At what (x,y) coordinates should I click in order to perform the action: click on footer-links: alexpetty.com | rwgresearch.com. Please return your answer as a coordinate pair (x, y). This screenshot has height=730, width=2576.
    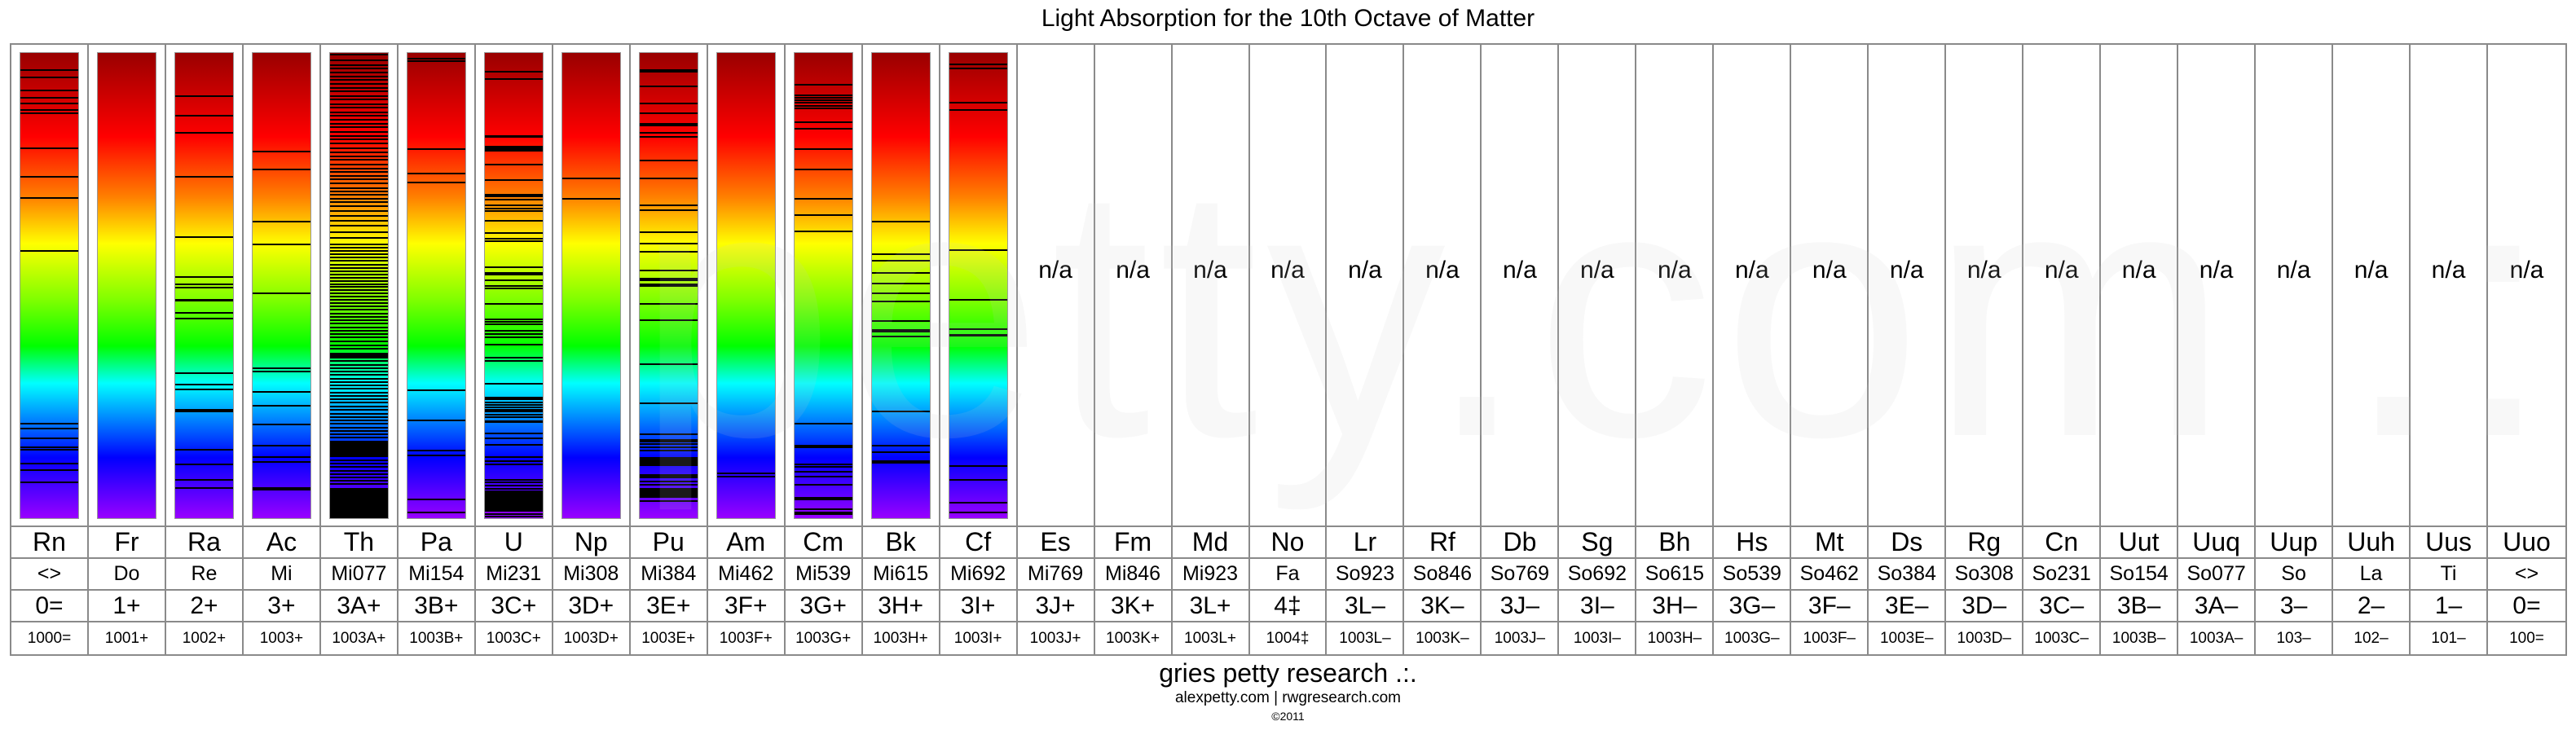
    Looking at the image, I should click on (1287, 697).